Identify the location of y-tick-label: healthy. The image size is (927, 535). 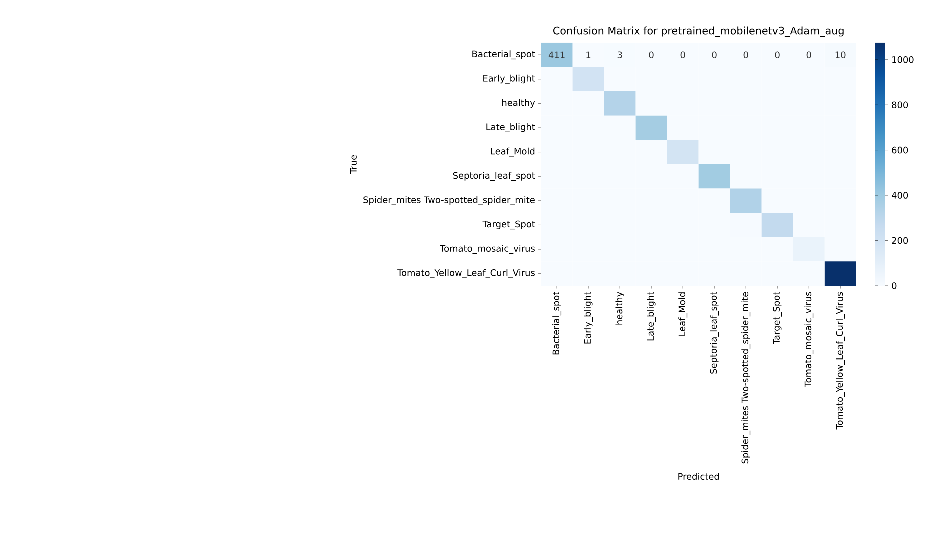
(519, 103).